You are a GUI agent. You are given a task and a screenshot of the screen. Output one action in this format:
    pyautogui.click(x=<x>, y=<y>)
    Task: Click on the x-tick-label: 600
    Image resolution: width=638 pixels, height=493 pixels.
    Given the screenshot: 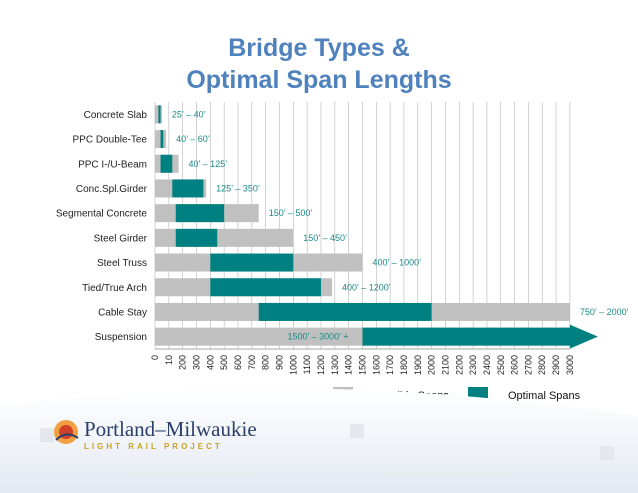 What is the action you would take?
    pyautogui.click(x=238, y=362)
    